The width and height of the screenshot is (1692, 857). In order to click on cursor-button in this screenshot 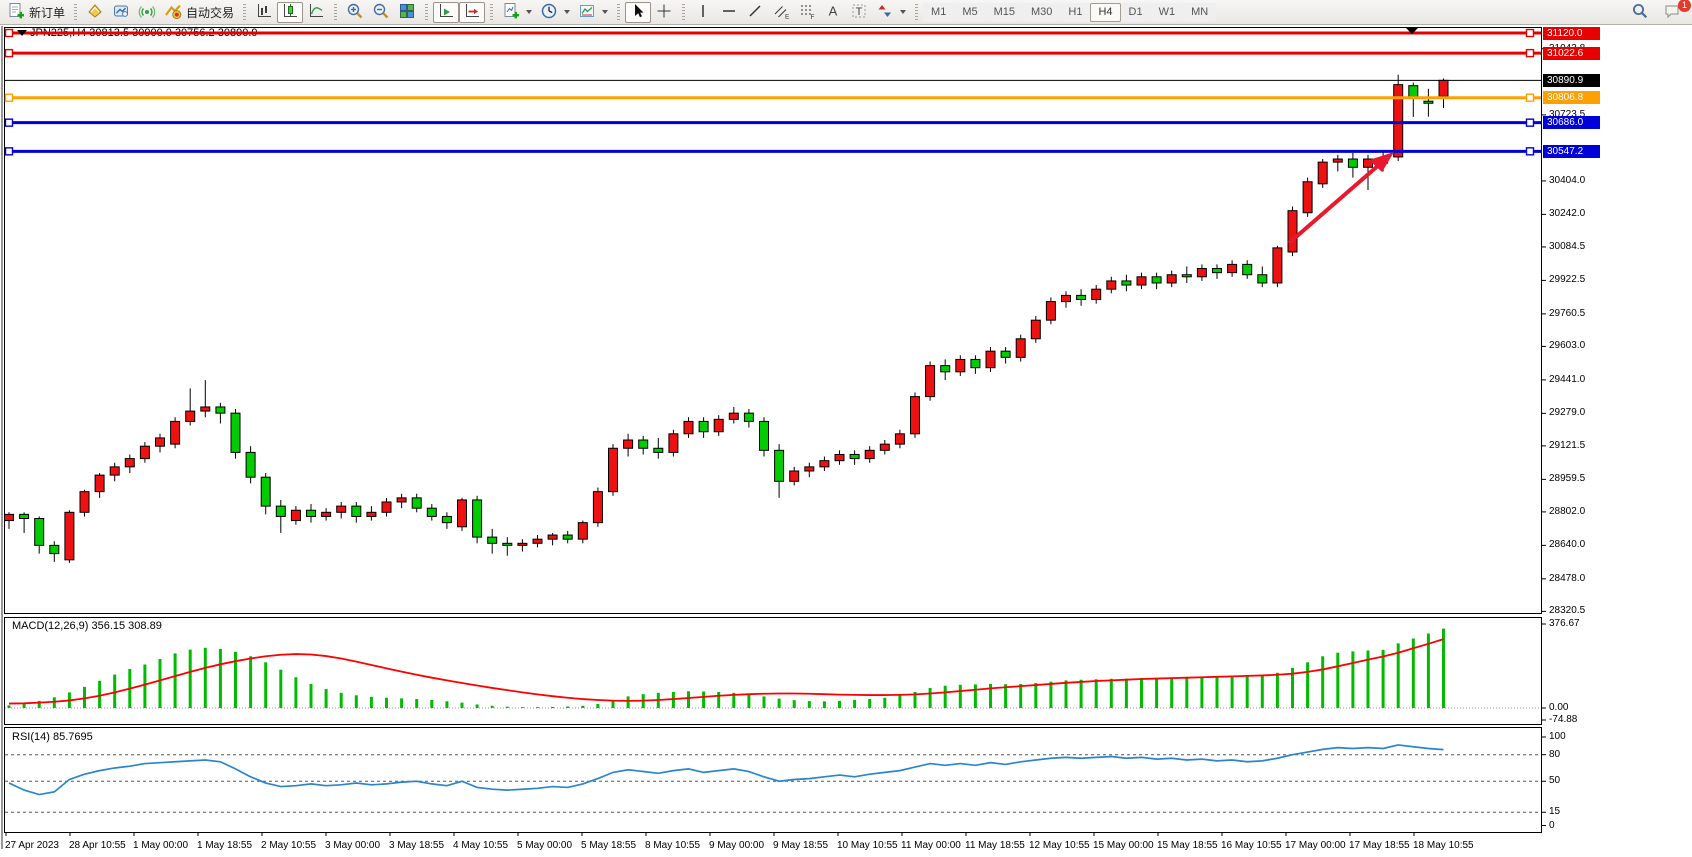, I will do `click(638, 12)`.